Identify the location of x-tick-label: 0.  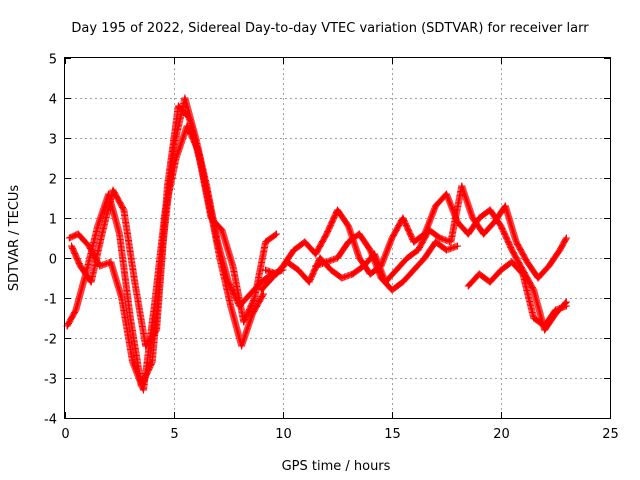
(65, 434).